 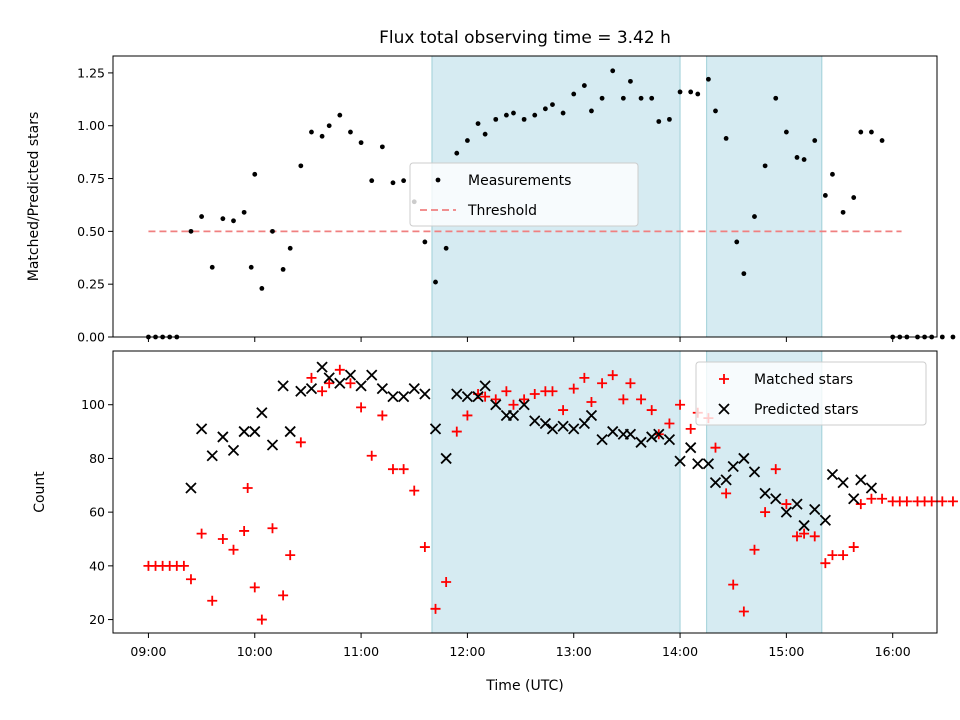 I want to click on y-tick-label: 0.50, so click(x=91, y=231).